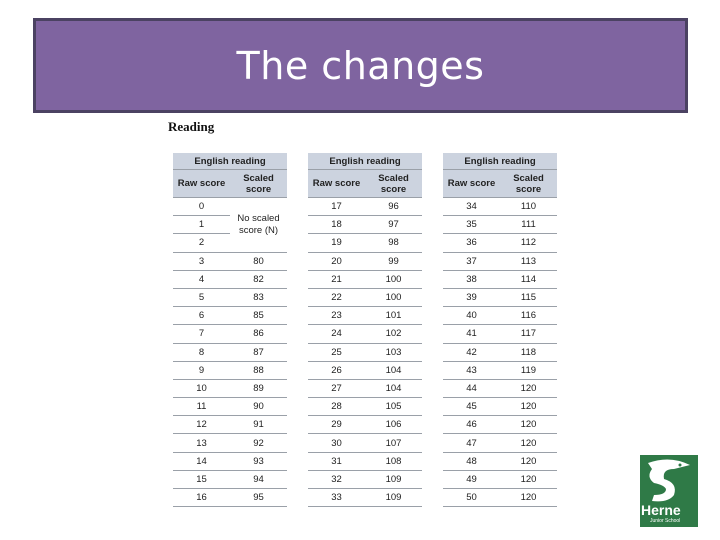  Describe the element at coordinates (471, 425) in the screenshot. I see `raw-score: 46` at that location.